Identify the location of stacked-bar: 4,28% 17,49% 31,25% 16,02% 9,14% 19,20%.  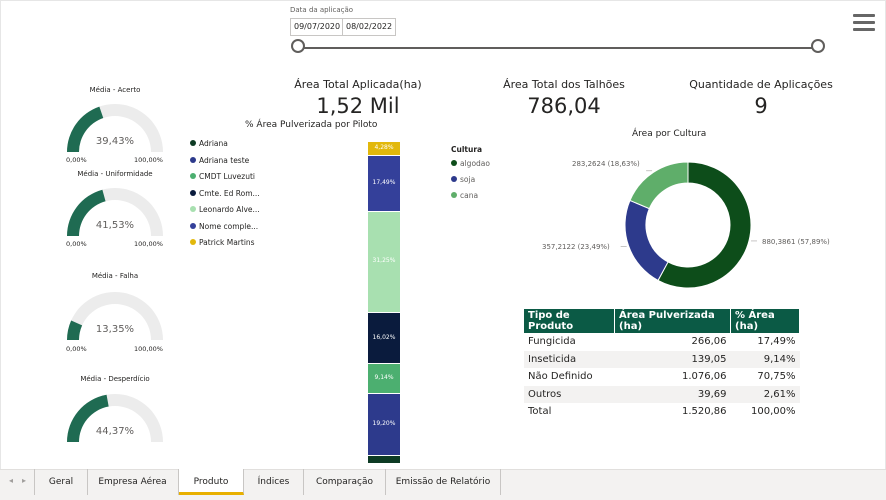
(384, 303).